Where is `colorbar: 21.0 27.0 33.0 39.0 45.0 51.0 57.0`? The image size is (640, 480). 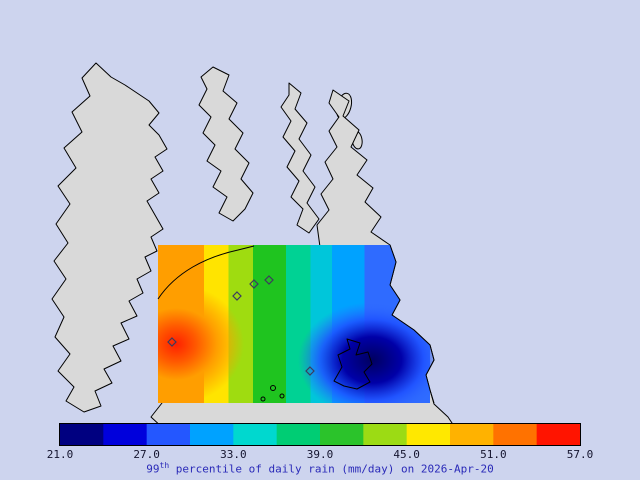
colorbar: 21.0 27.0 33.0 39.0 45.0 51.0 57.0 is located at coordinates (320, 442).